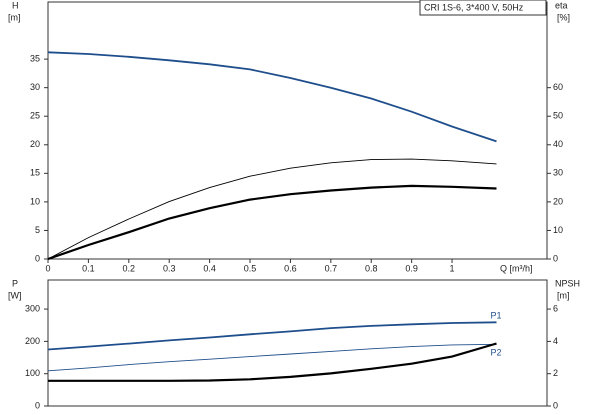 The width and height of the screenshot is (593, 415). I want to click on y2-tick-label: 2, so click(555, 373).